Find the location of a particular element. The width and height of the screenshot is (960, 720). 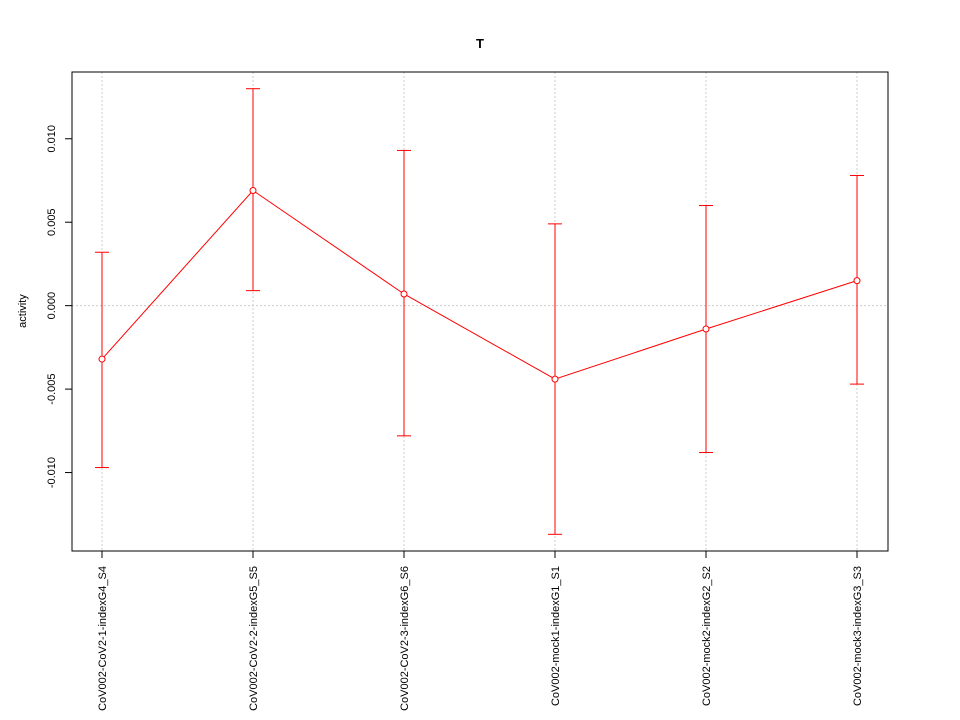

y-tick-label: 0.010 is located at coordinates (52, 139).